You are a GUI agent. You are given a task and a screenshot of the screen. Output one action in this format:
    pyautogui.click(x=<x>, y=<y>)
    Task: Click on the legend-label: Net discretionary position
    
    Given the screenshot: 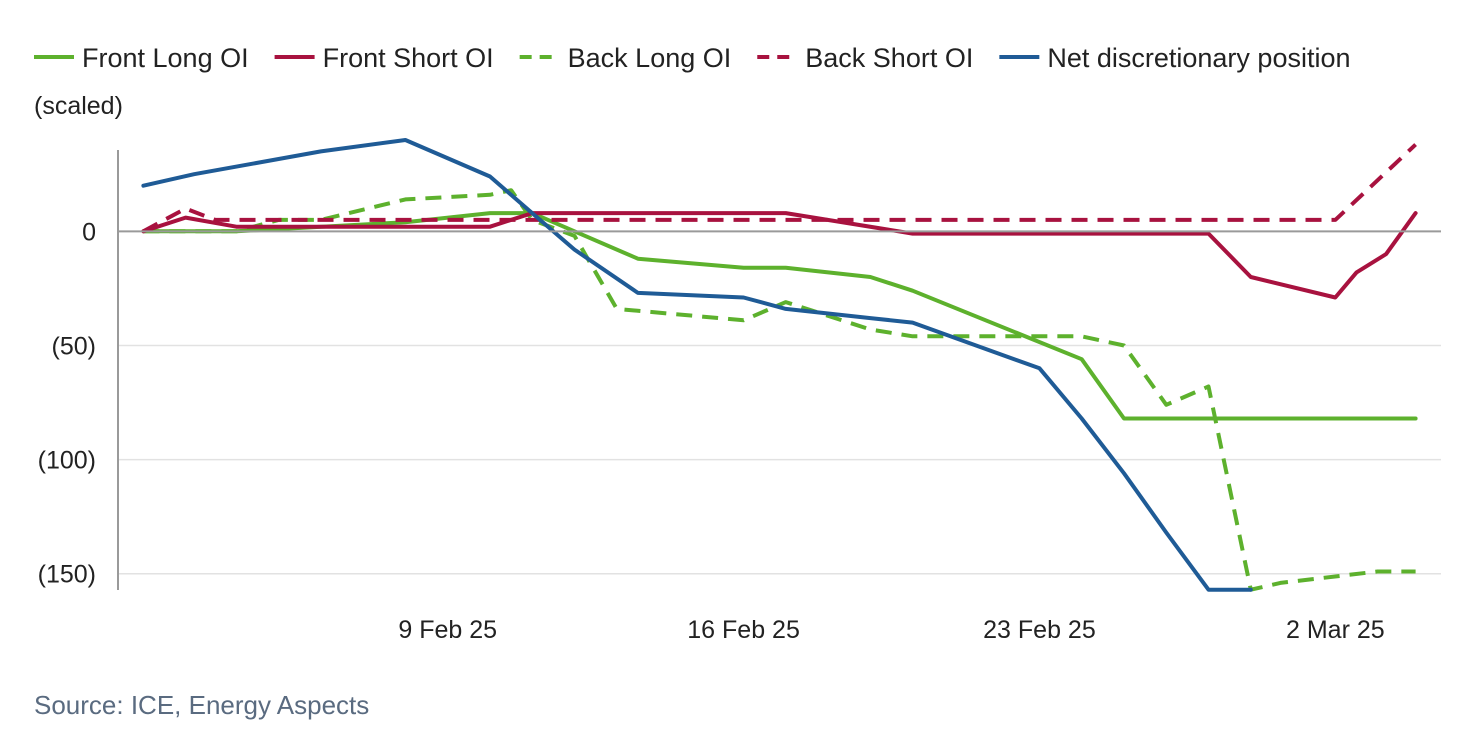 What is the action you would take?
    pyautogui.click(x=1198, y=58)
    